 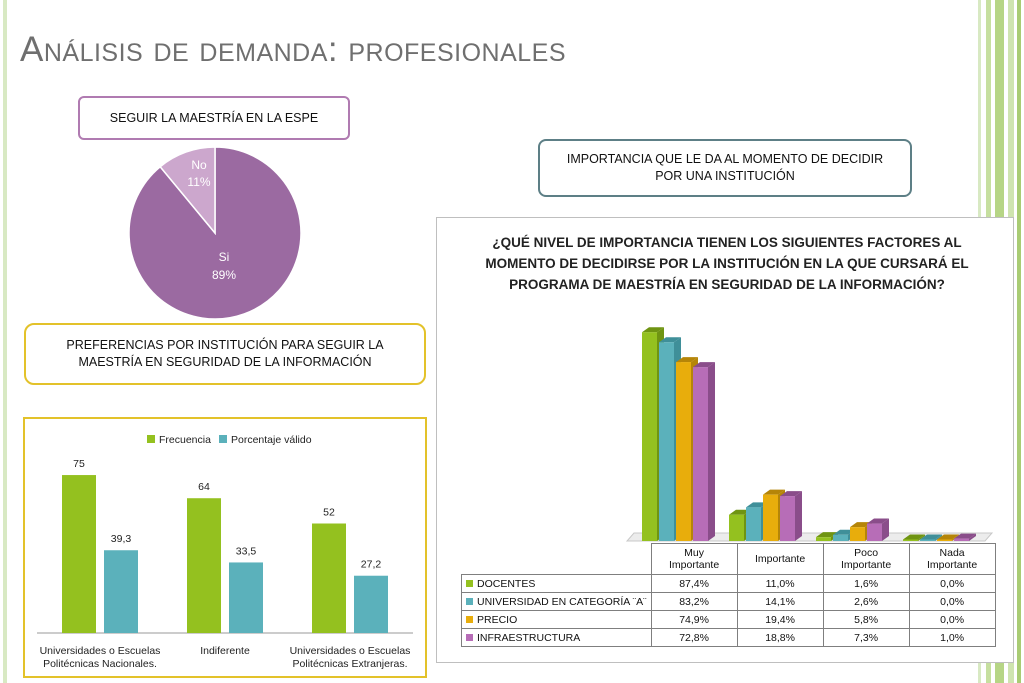 I want to click on pie-chart: Si 89% No 11%, so click(x=215, y=233).